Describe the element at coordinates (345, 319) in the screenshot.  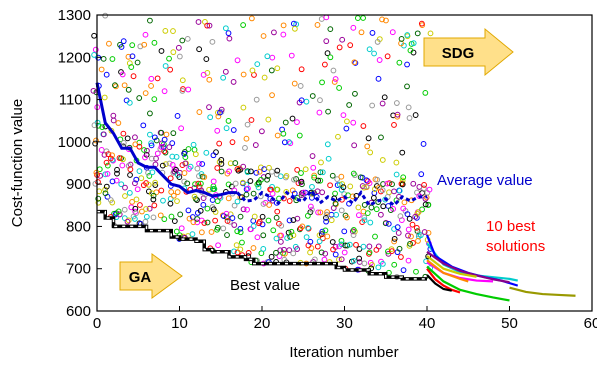
I see `x-axis-ticks: 0 10 20 30 40 50 60` at that location.